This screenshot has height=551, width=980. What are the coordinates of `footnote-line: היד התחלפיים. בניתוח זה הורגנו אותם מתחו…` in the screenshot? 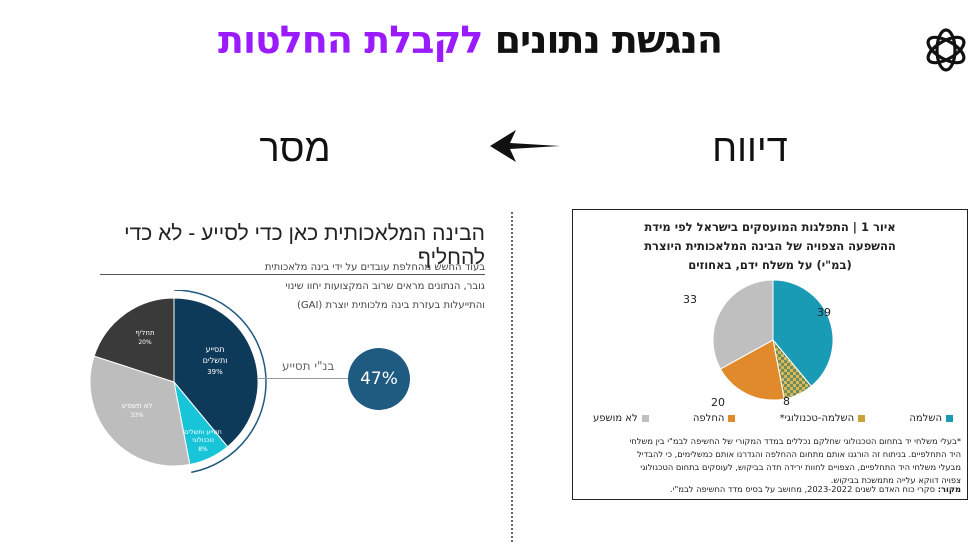 It's located at (799, 454).